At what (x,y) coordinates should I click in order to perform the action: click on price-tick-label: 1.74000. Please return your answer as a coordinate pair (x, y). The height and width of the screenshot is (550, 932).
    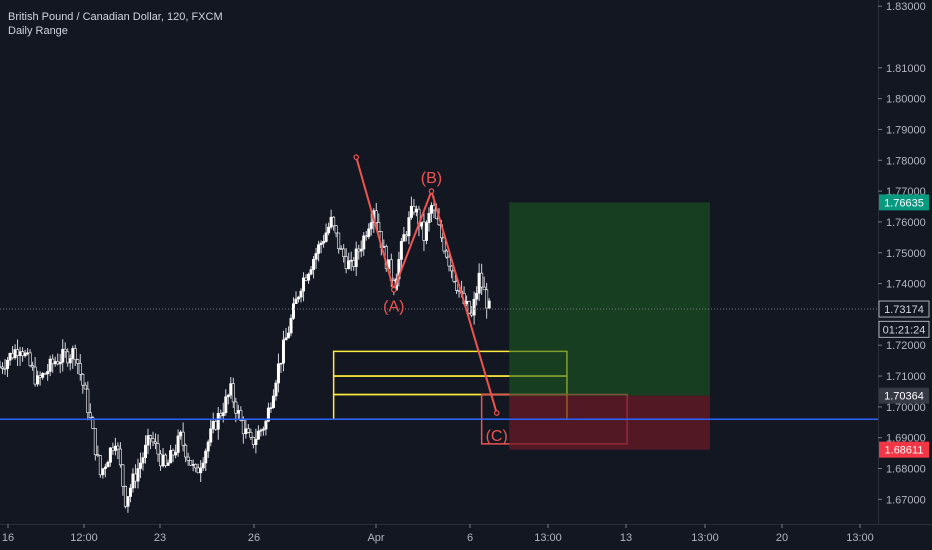
    Looking at the image, I should click on (906, 285).